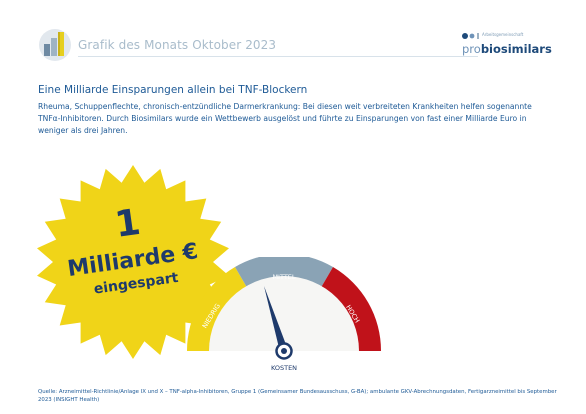 This screenshot has height=414, width=586. I want to click on logo-biosimilars: biosimilars, so click(516, 49).